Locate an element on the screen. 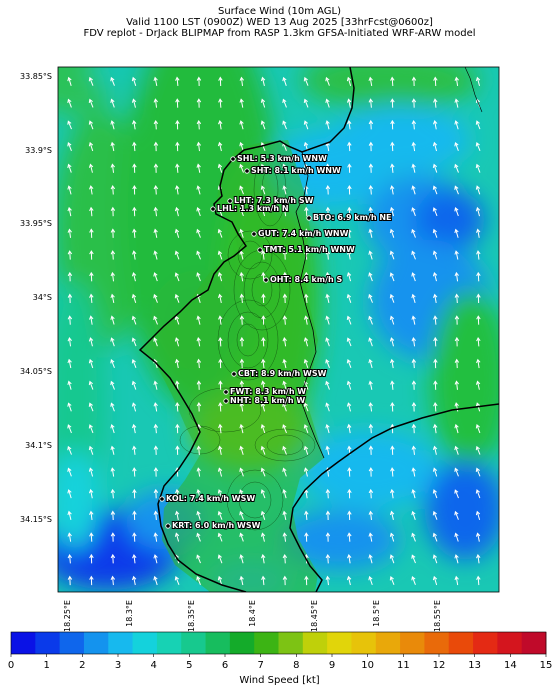 Image resolution: width=559 pixels, height=692 pixels. station-marker: TMT: 5.1 km/h WNW is located at coordinates (306, 249).